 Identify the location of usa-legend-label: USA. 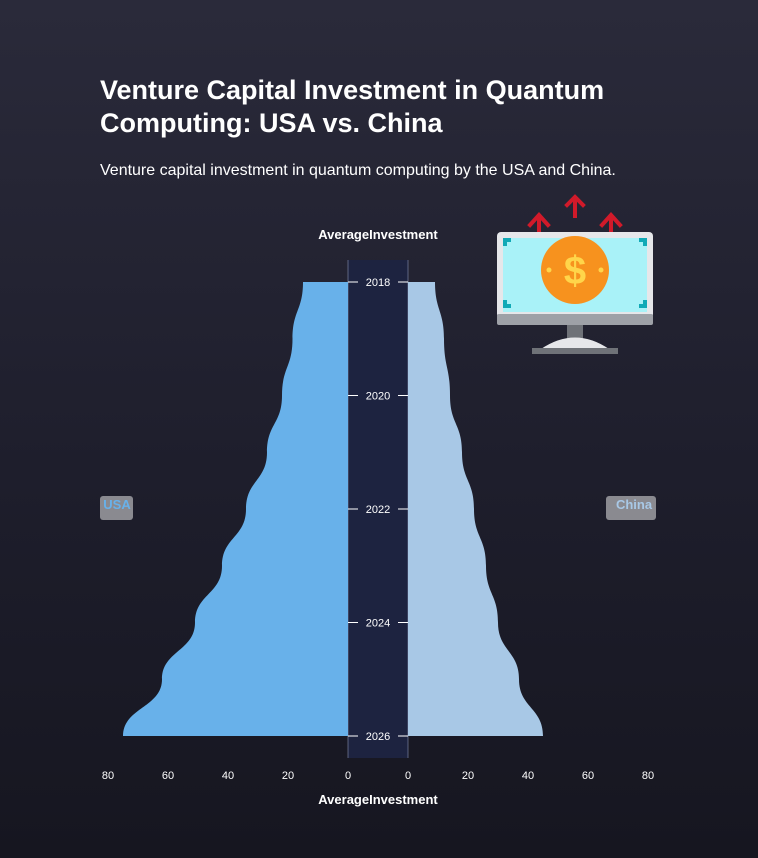
(116, 508).